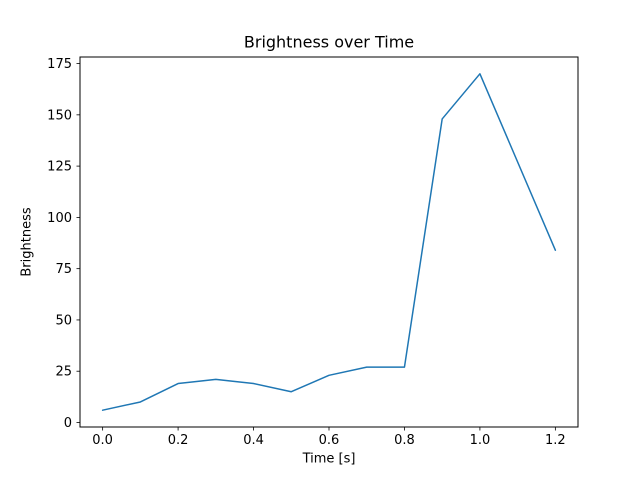  Describe the element at coordinates (63, 320) in the screenshot. I see `y-tick-label: 50` at that location.